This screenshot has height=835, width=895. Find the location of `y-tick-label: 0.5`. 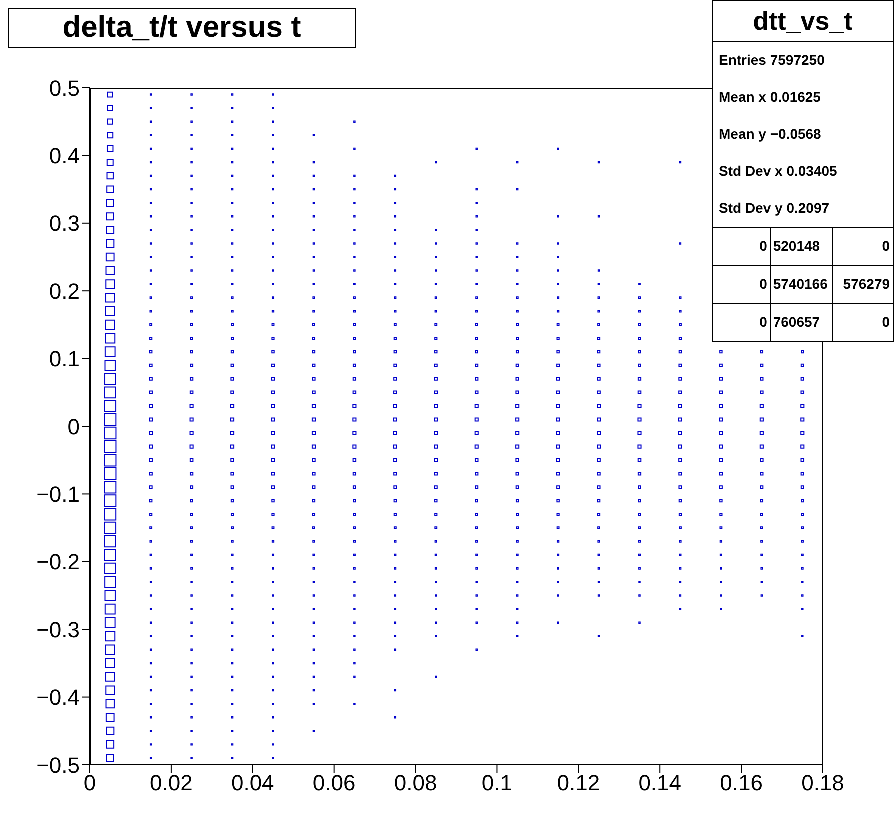

y-tick-label: 0.5 is located at coordinates (64, 88).